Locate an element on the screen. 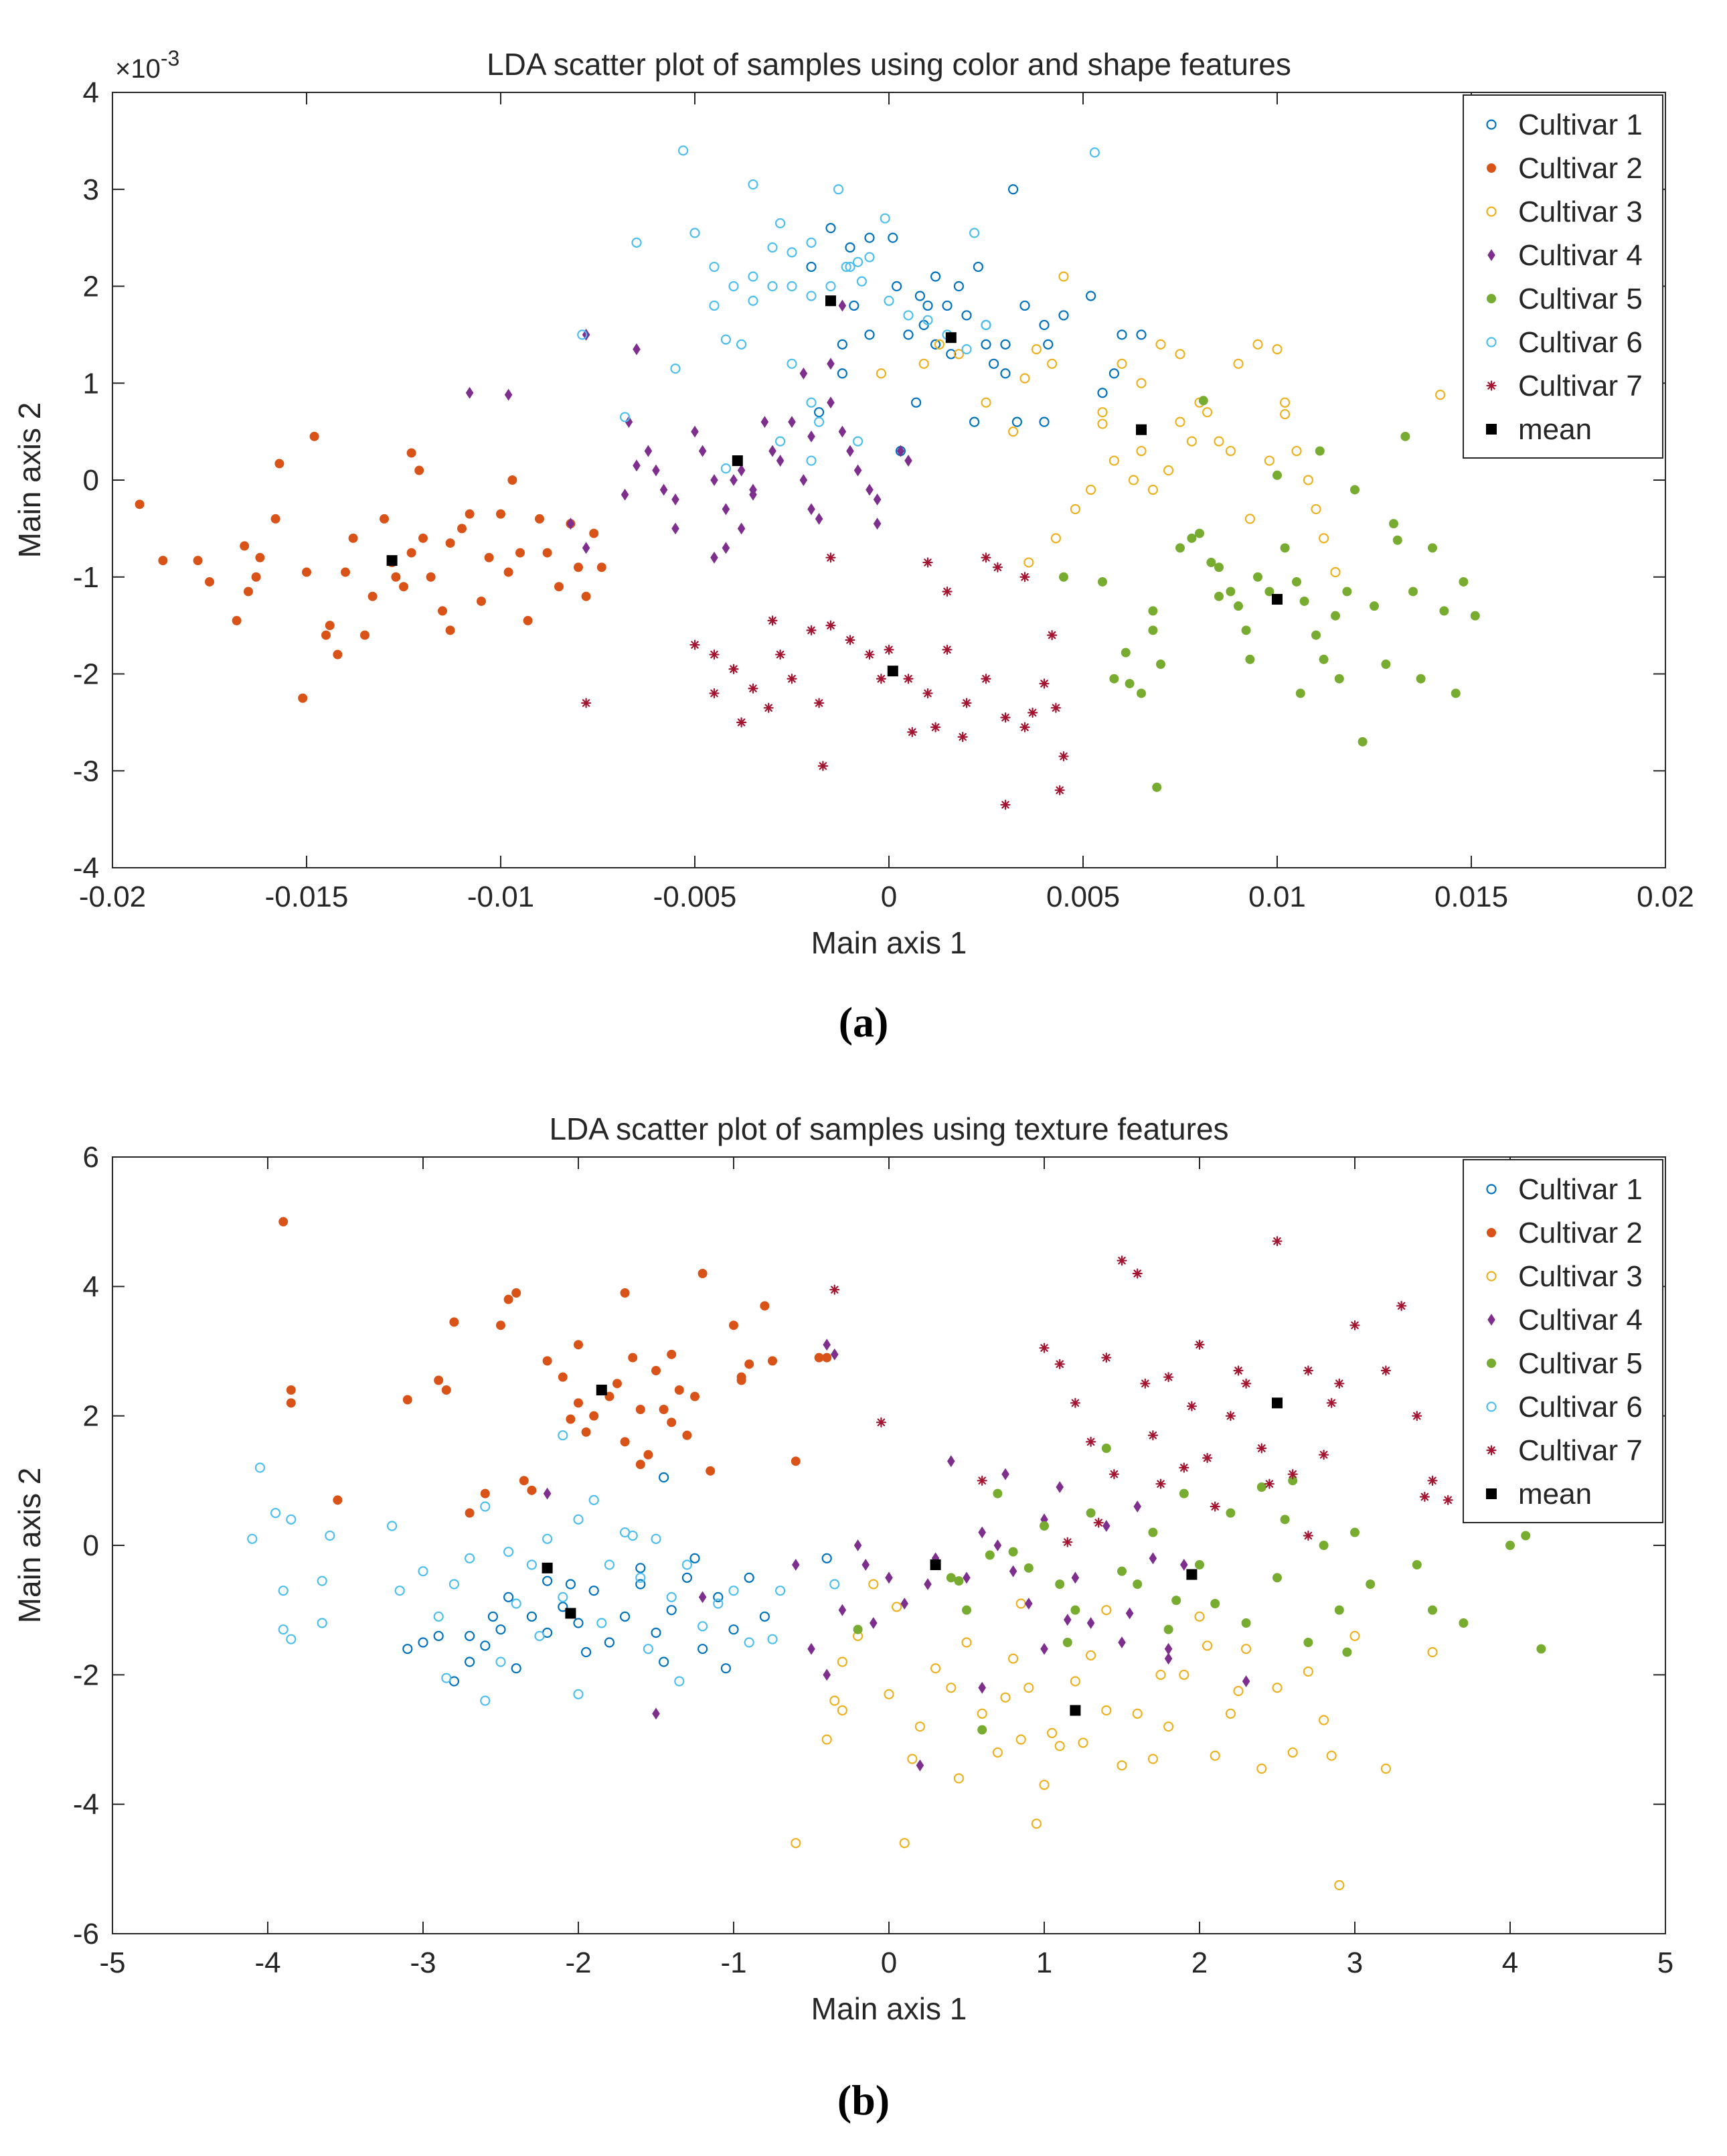 The image size is (1727, 2156). b-x-tick-label: -5 is located at coordinates (112, 1962).